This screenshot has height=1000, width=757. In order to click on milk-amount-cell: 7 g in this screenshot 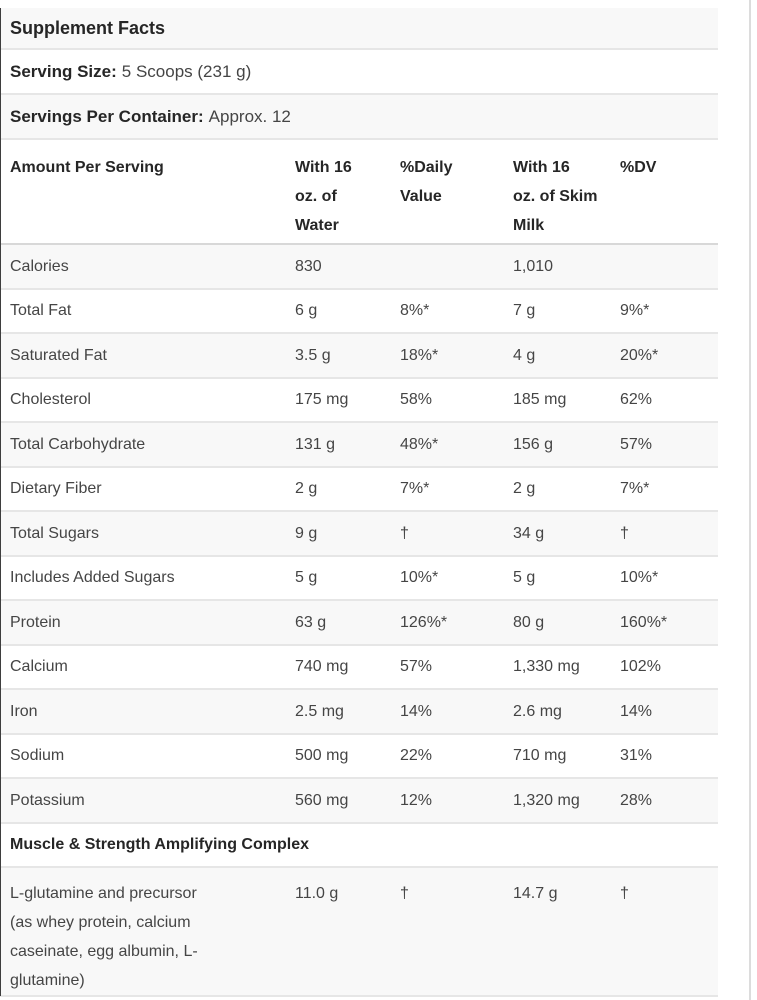, I will do `click(524, 311)`.